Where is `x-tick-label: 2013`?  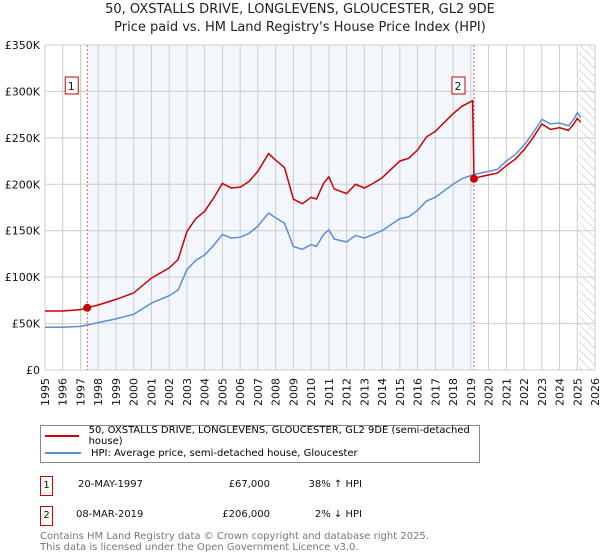
x-tick-label: 2013 is located at coordinates (364, 392).